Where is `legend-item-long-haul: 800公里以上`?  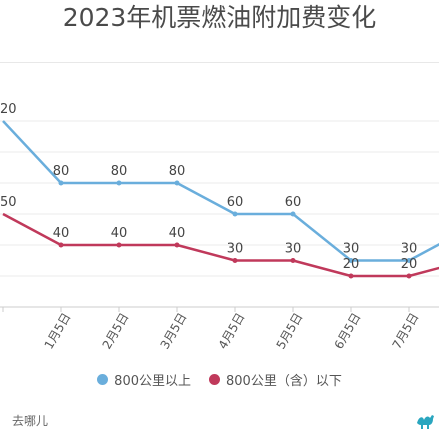 legend-item-long-haul: 800公里以上 is located at coordinates (144, 379).